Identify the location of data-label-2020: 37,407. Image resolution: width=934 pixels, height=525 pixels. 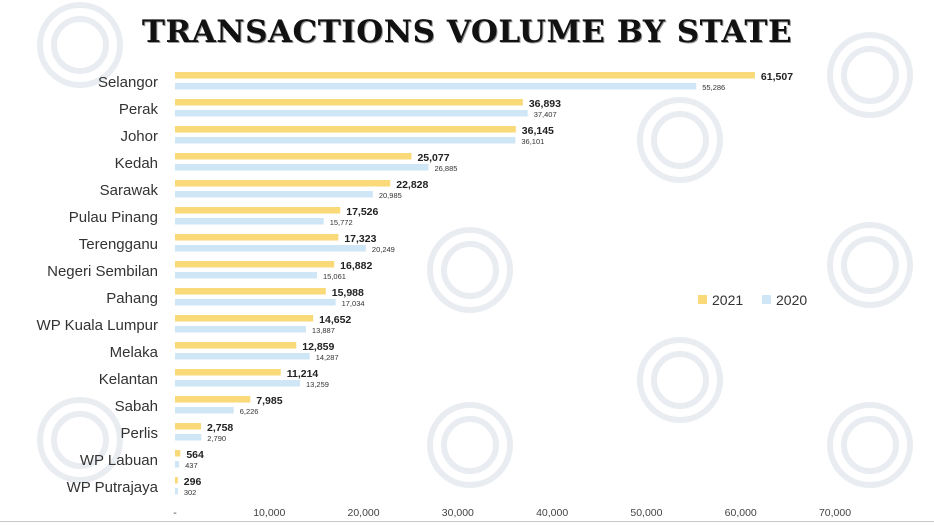
(545, 114).